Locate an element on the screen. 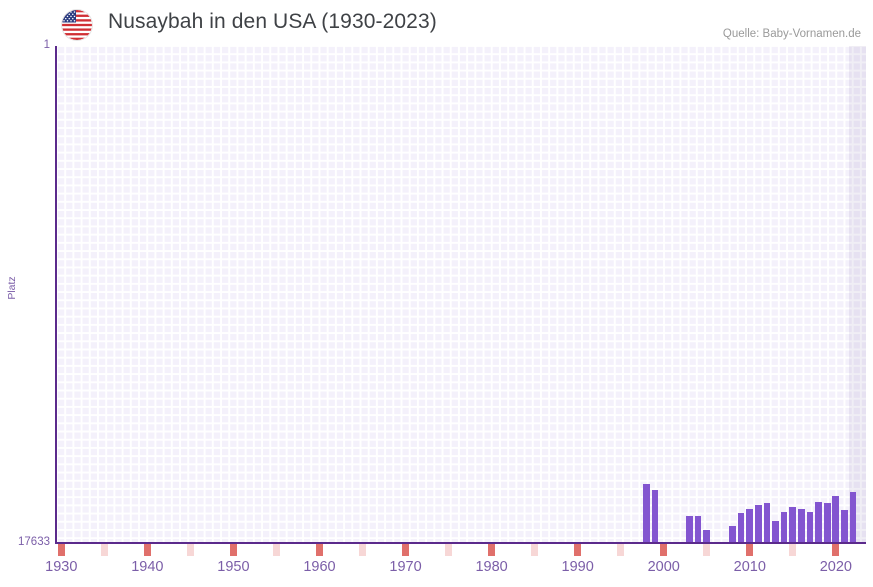 The height and width of the screenshot is (587, 873). y-axis-line is located at coordinates (56, 295).